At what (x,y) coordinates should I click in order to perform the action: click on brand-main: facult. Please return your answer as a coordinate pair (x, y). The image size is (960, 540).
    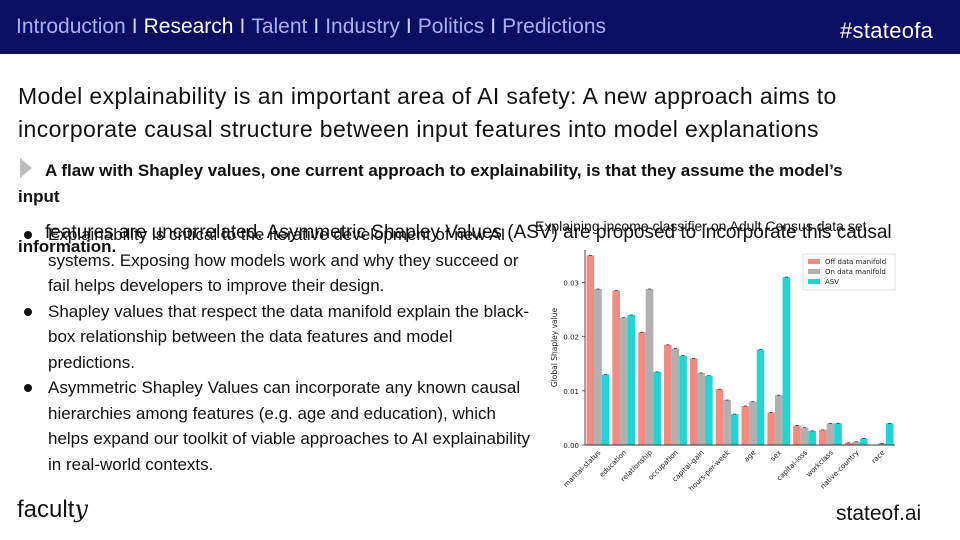
    Looking at the image, I should click on (46, 509).